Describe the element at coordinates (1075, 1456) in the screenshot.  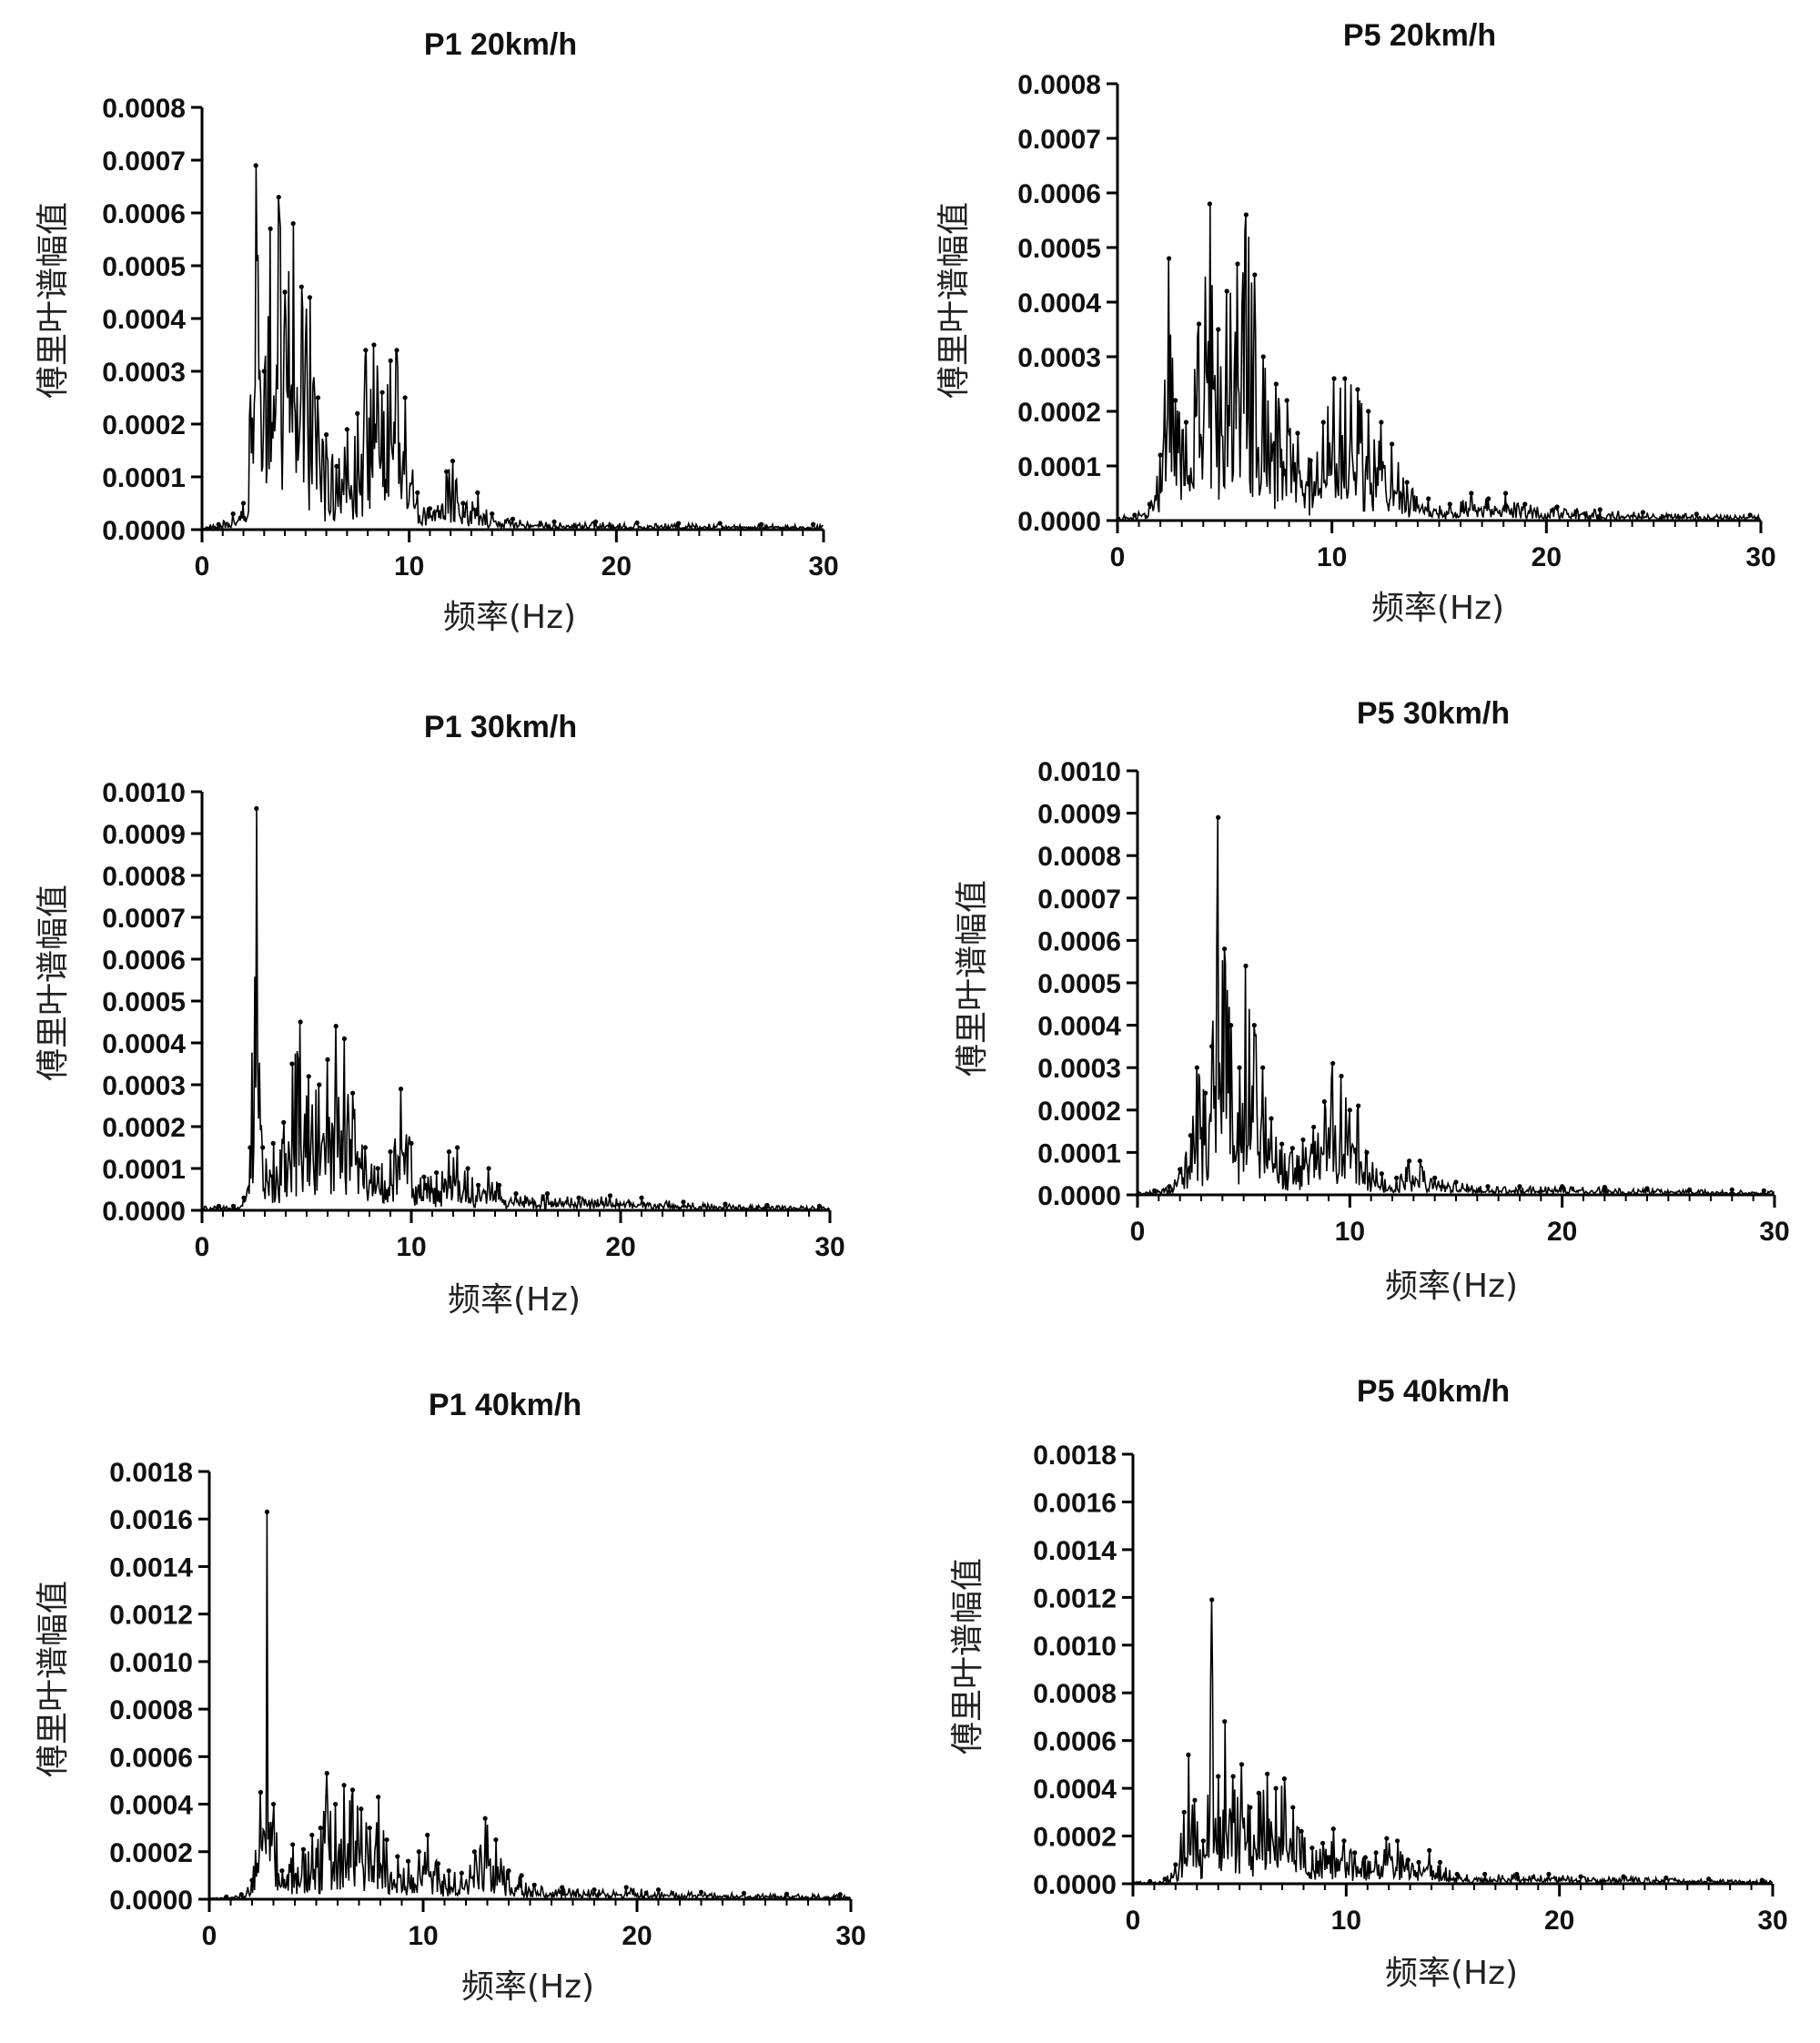
I see `y-tick-label: 0.0018` at that location.